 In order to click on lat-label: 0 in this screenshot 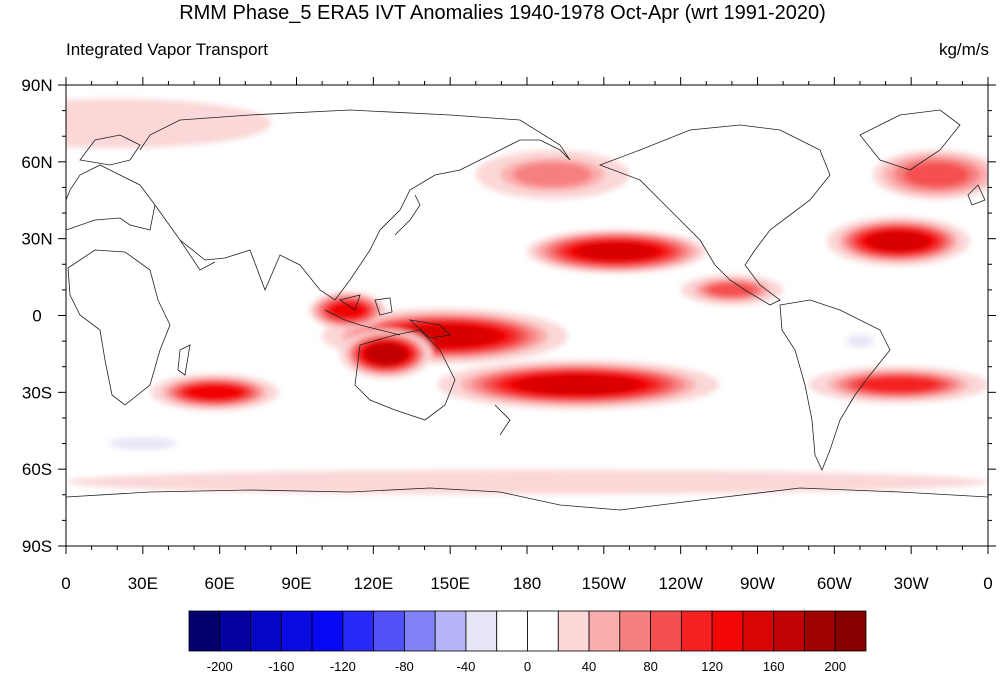, I will do `click(36, 316)`.